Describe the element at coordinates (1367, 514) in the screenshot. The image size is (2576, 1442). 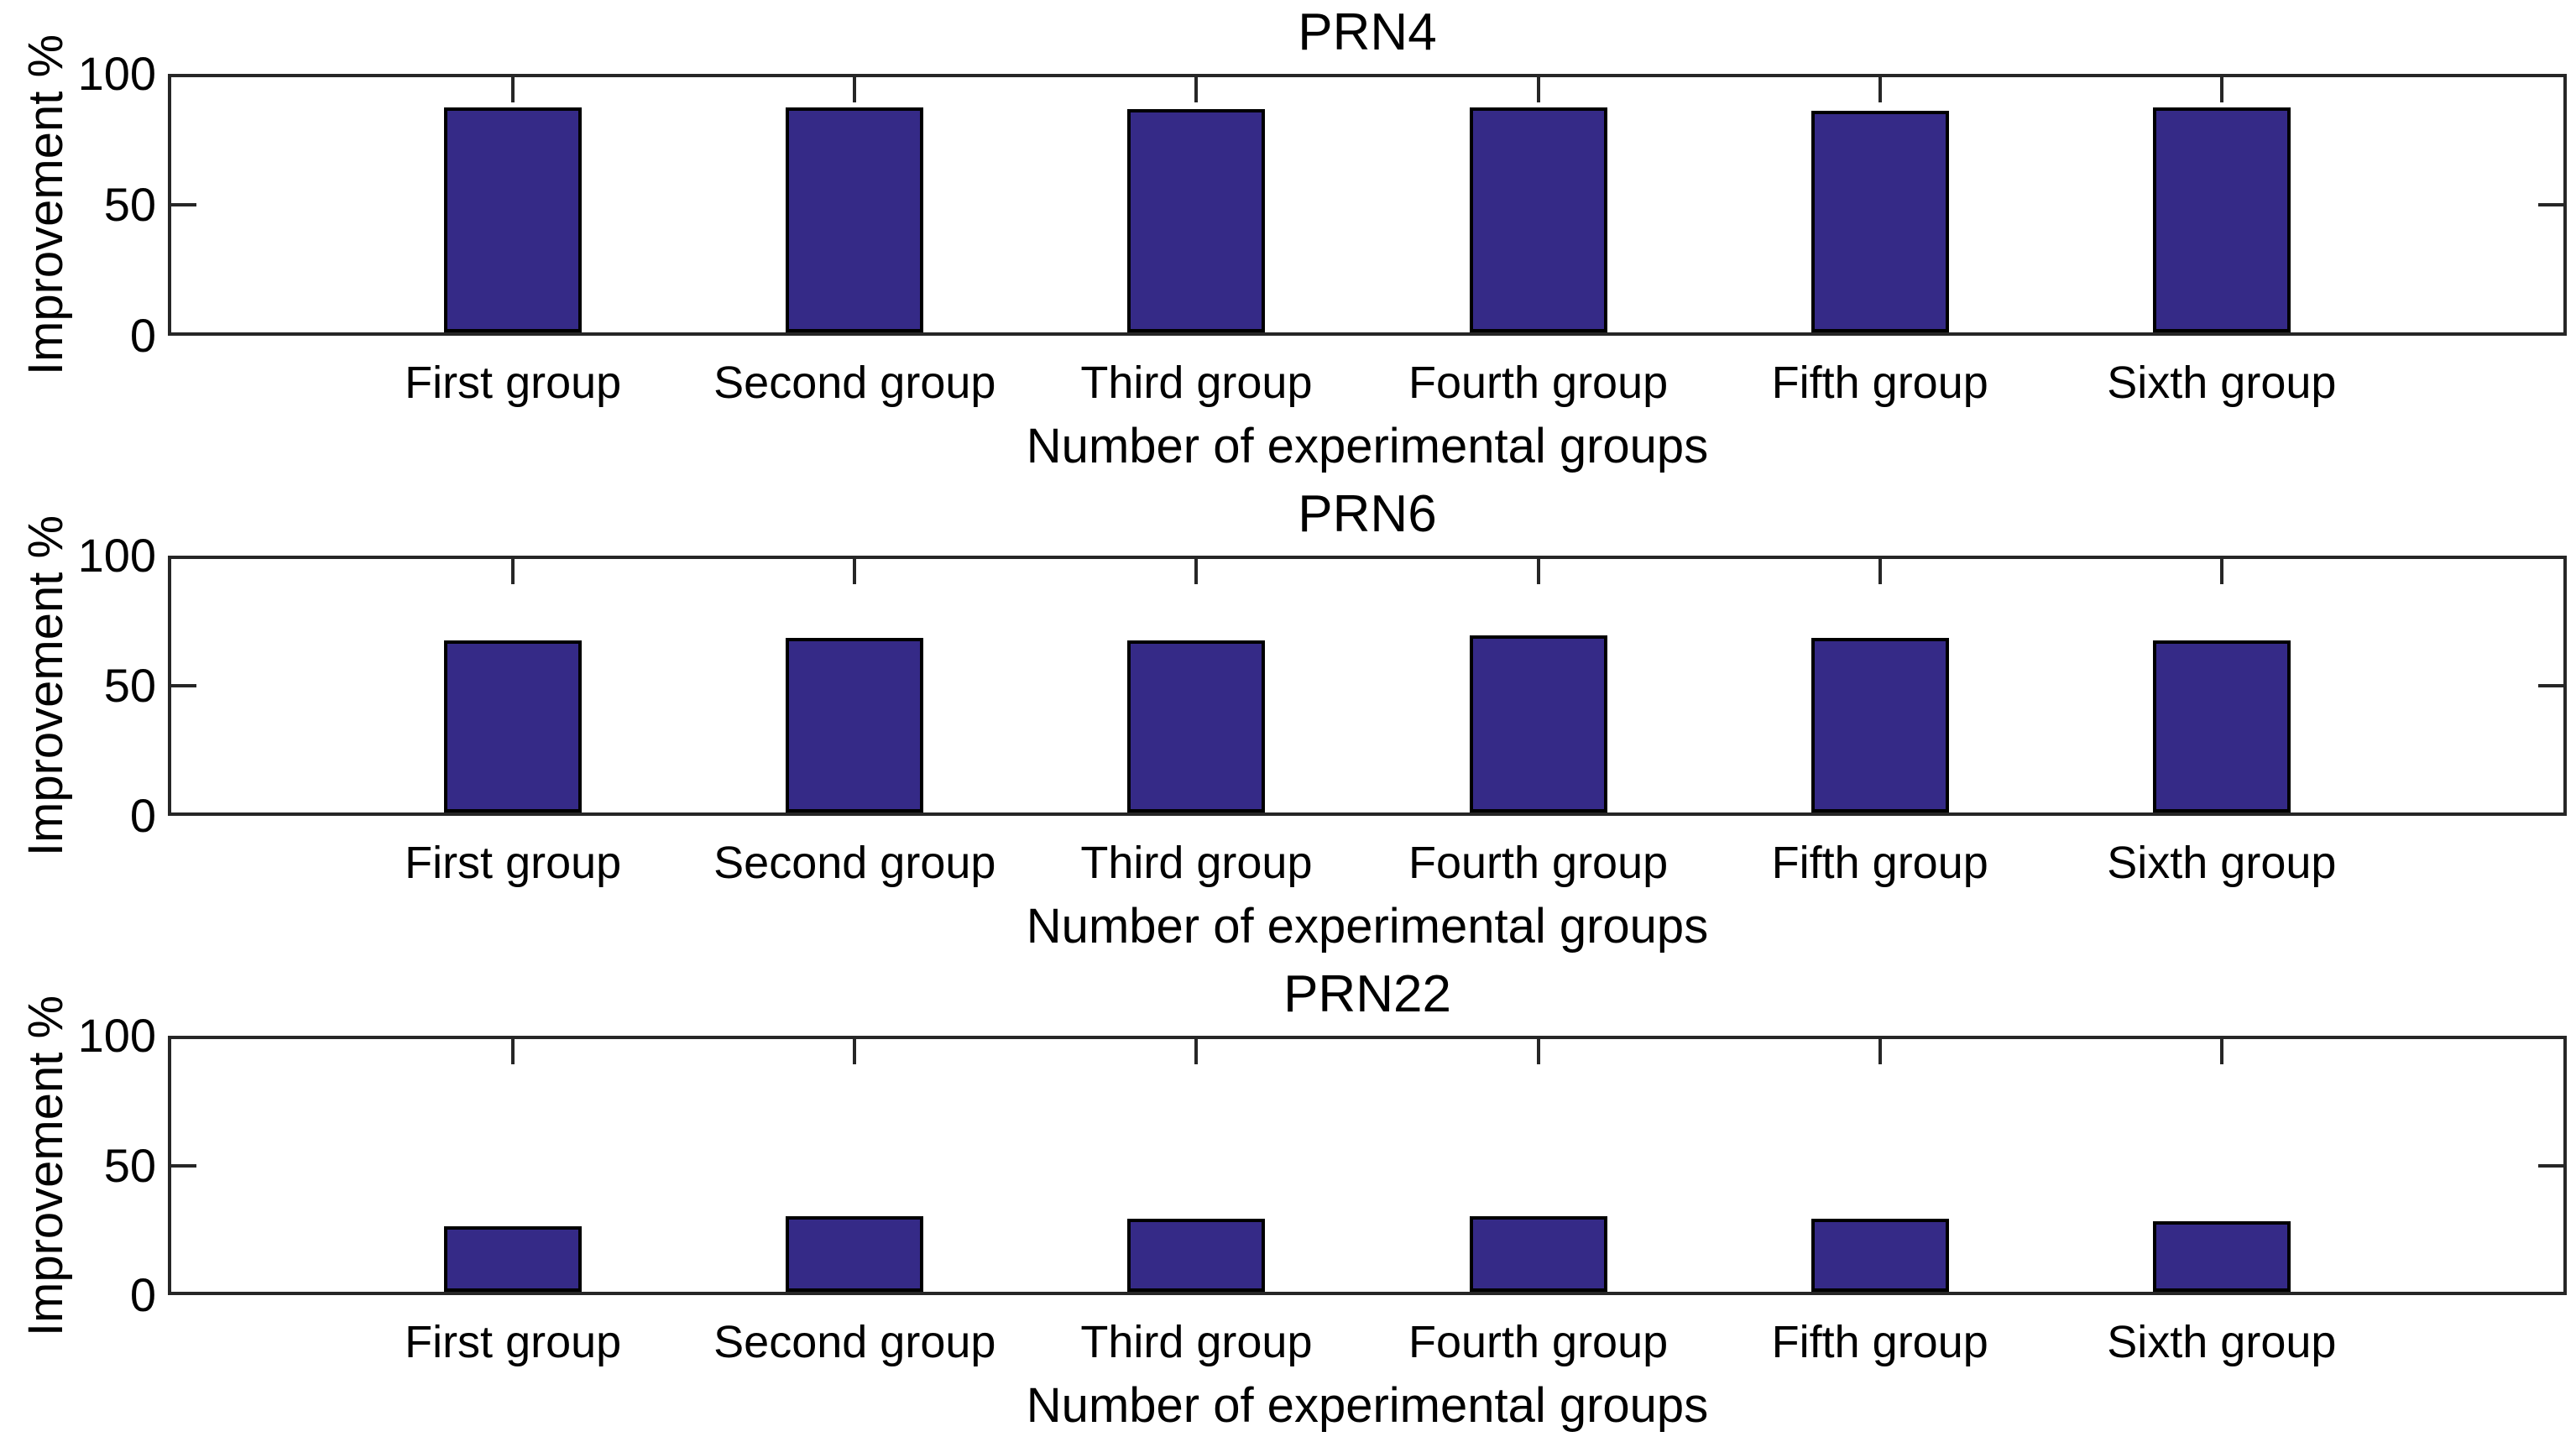
I see `subplot-title: PRN6` at that location.